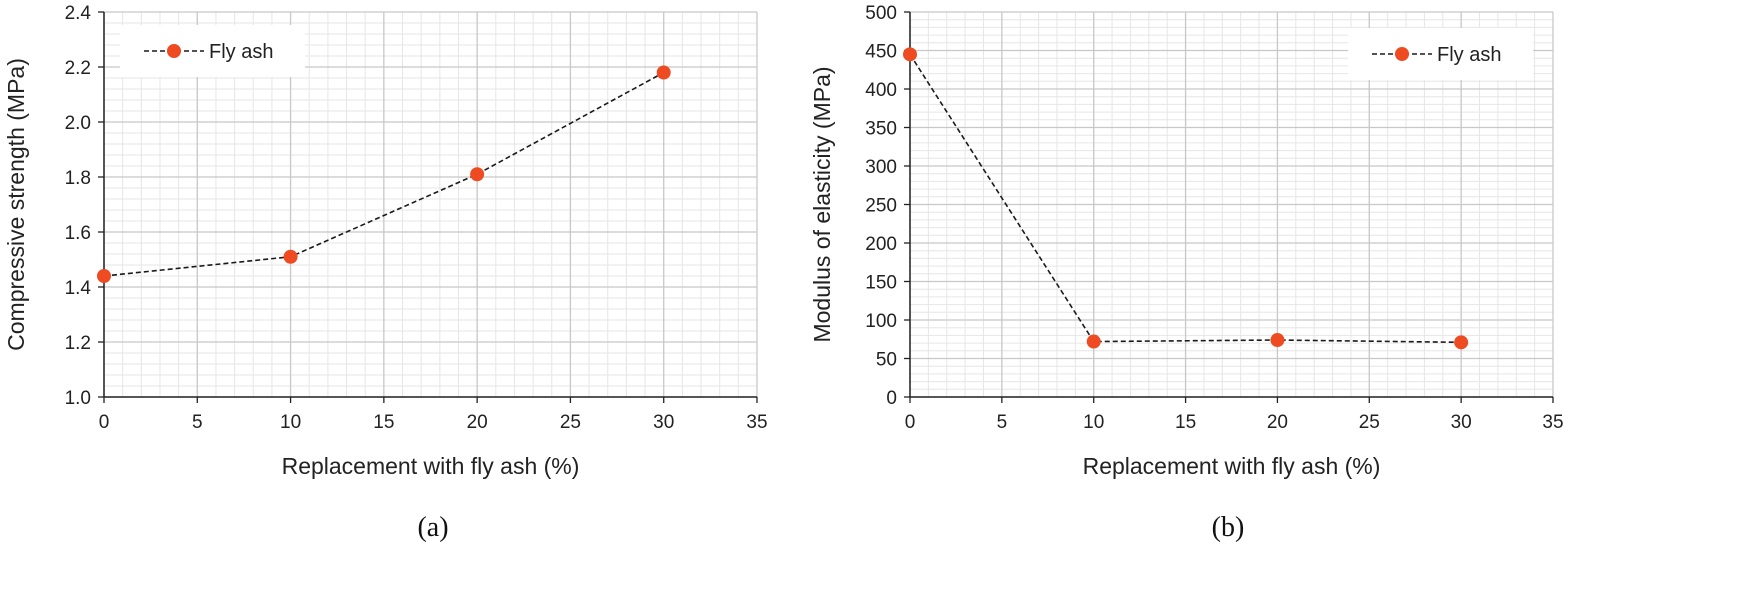  I want to click on panel-caption: (a), so click(432, 527).